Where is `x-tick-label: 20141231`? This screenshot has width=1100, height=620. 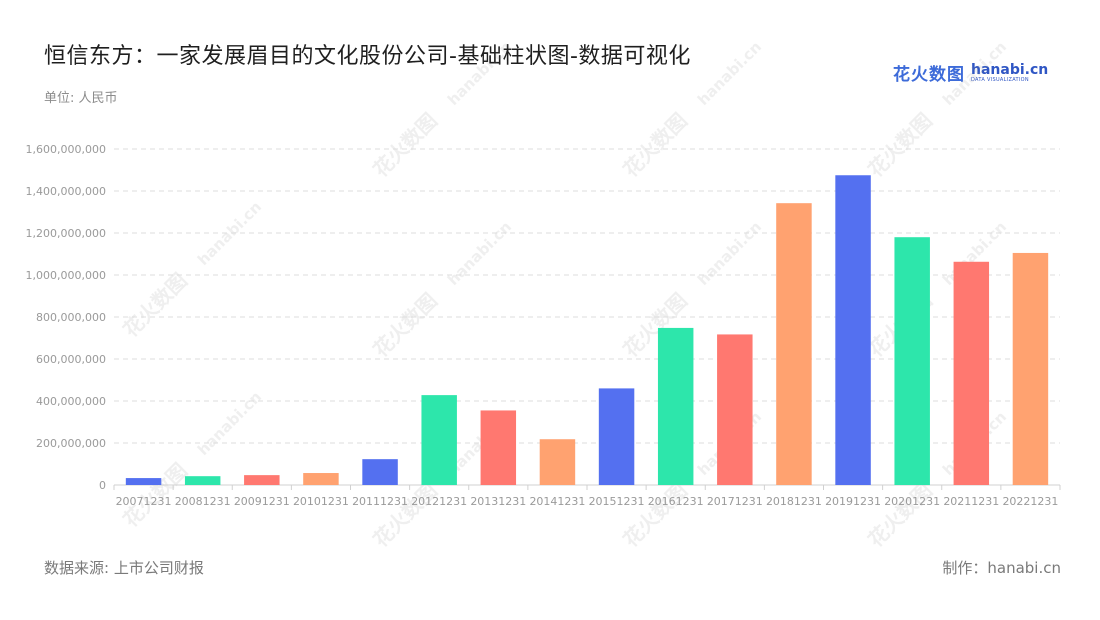 x-tick-label: 20141231 is located at coordinates (557, 501).